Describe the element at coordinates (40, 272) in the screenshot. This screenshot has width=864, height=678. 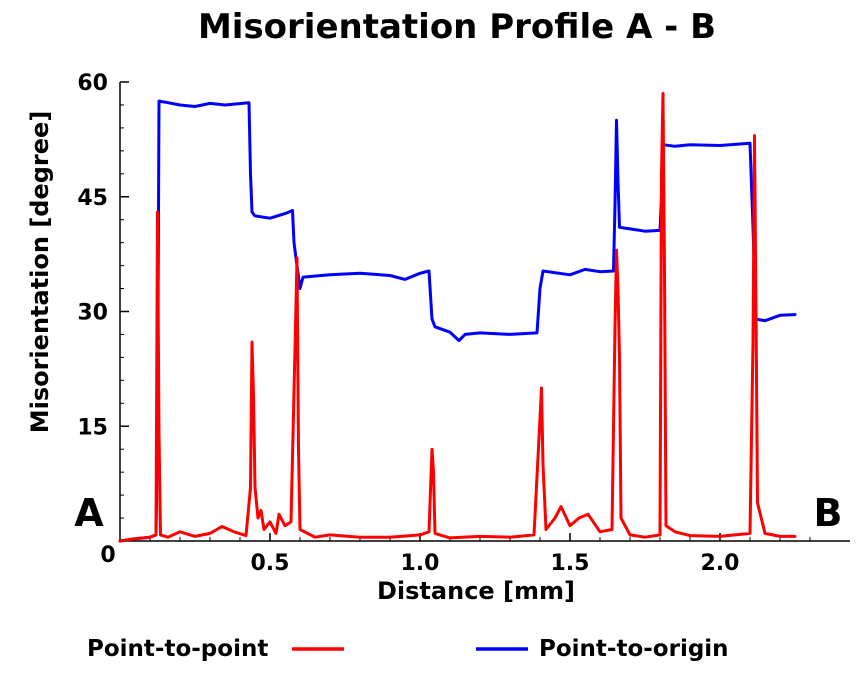
I see `y-axis-label: Misorientation [degree]` at that location.